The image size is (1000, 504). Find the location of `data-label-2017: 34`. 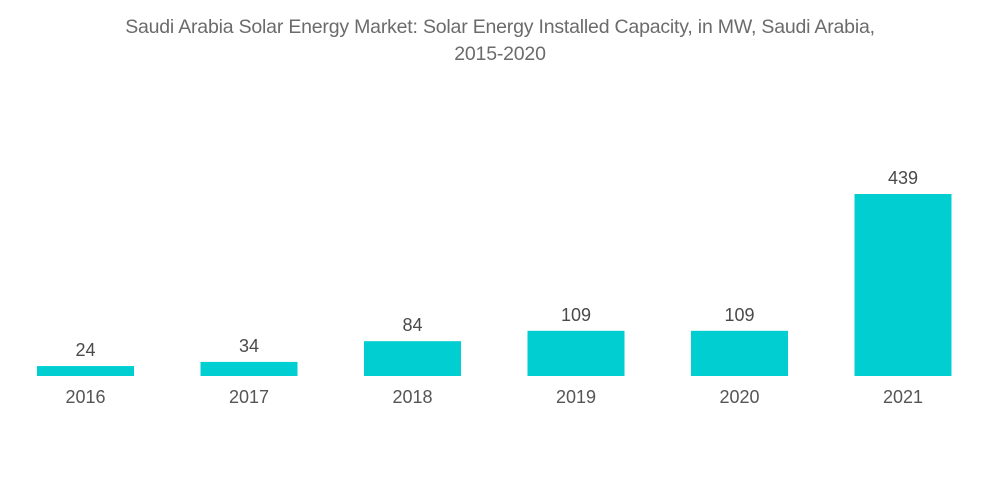

data-label-2017: 34 is located at coordinates (249, 346).